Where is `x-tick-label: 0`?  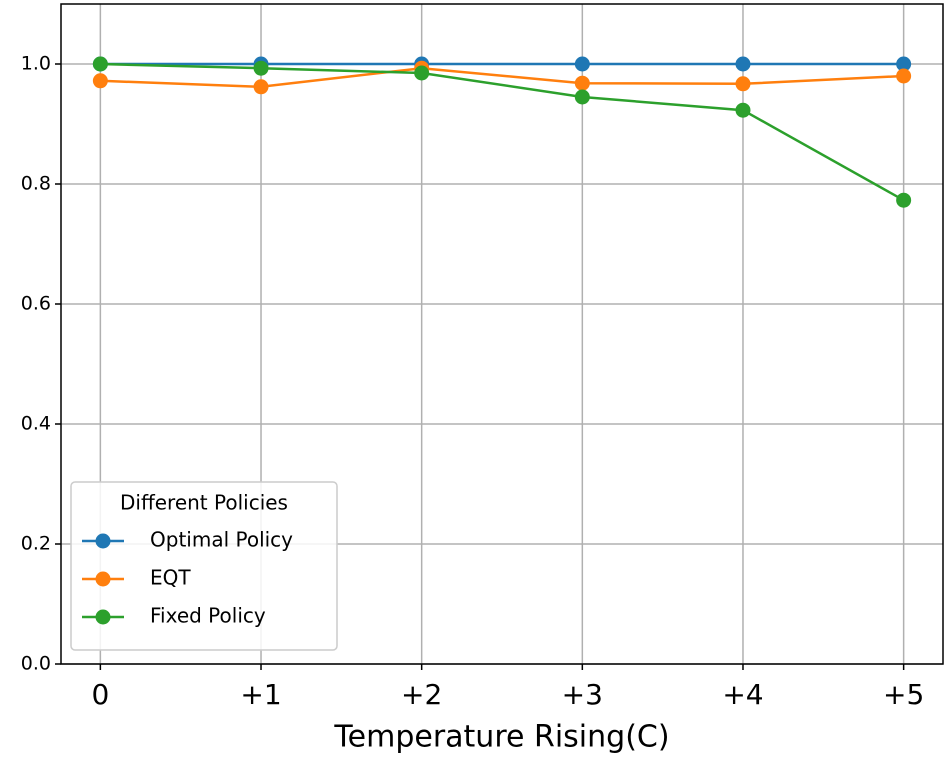
x-tick-label: 0 is located at coordinates (100, 694).